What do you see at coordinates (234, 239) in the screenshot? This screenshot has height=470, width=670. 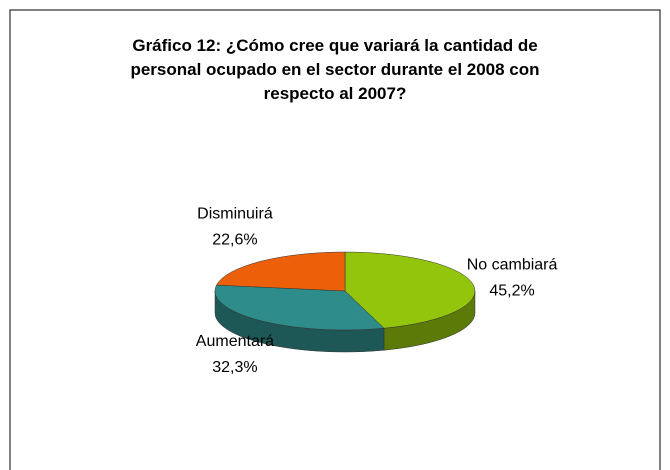 I see `slice-value-label: 22,6%` at bounding box center [234, 239].